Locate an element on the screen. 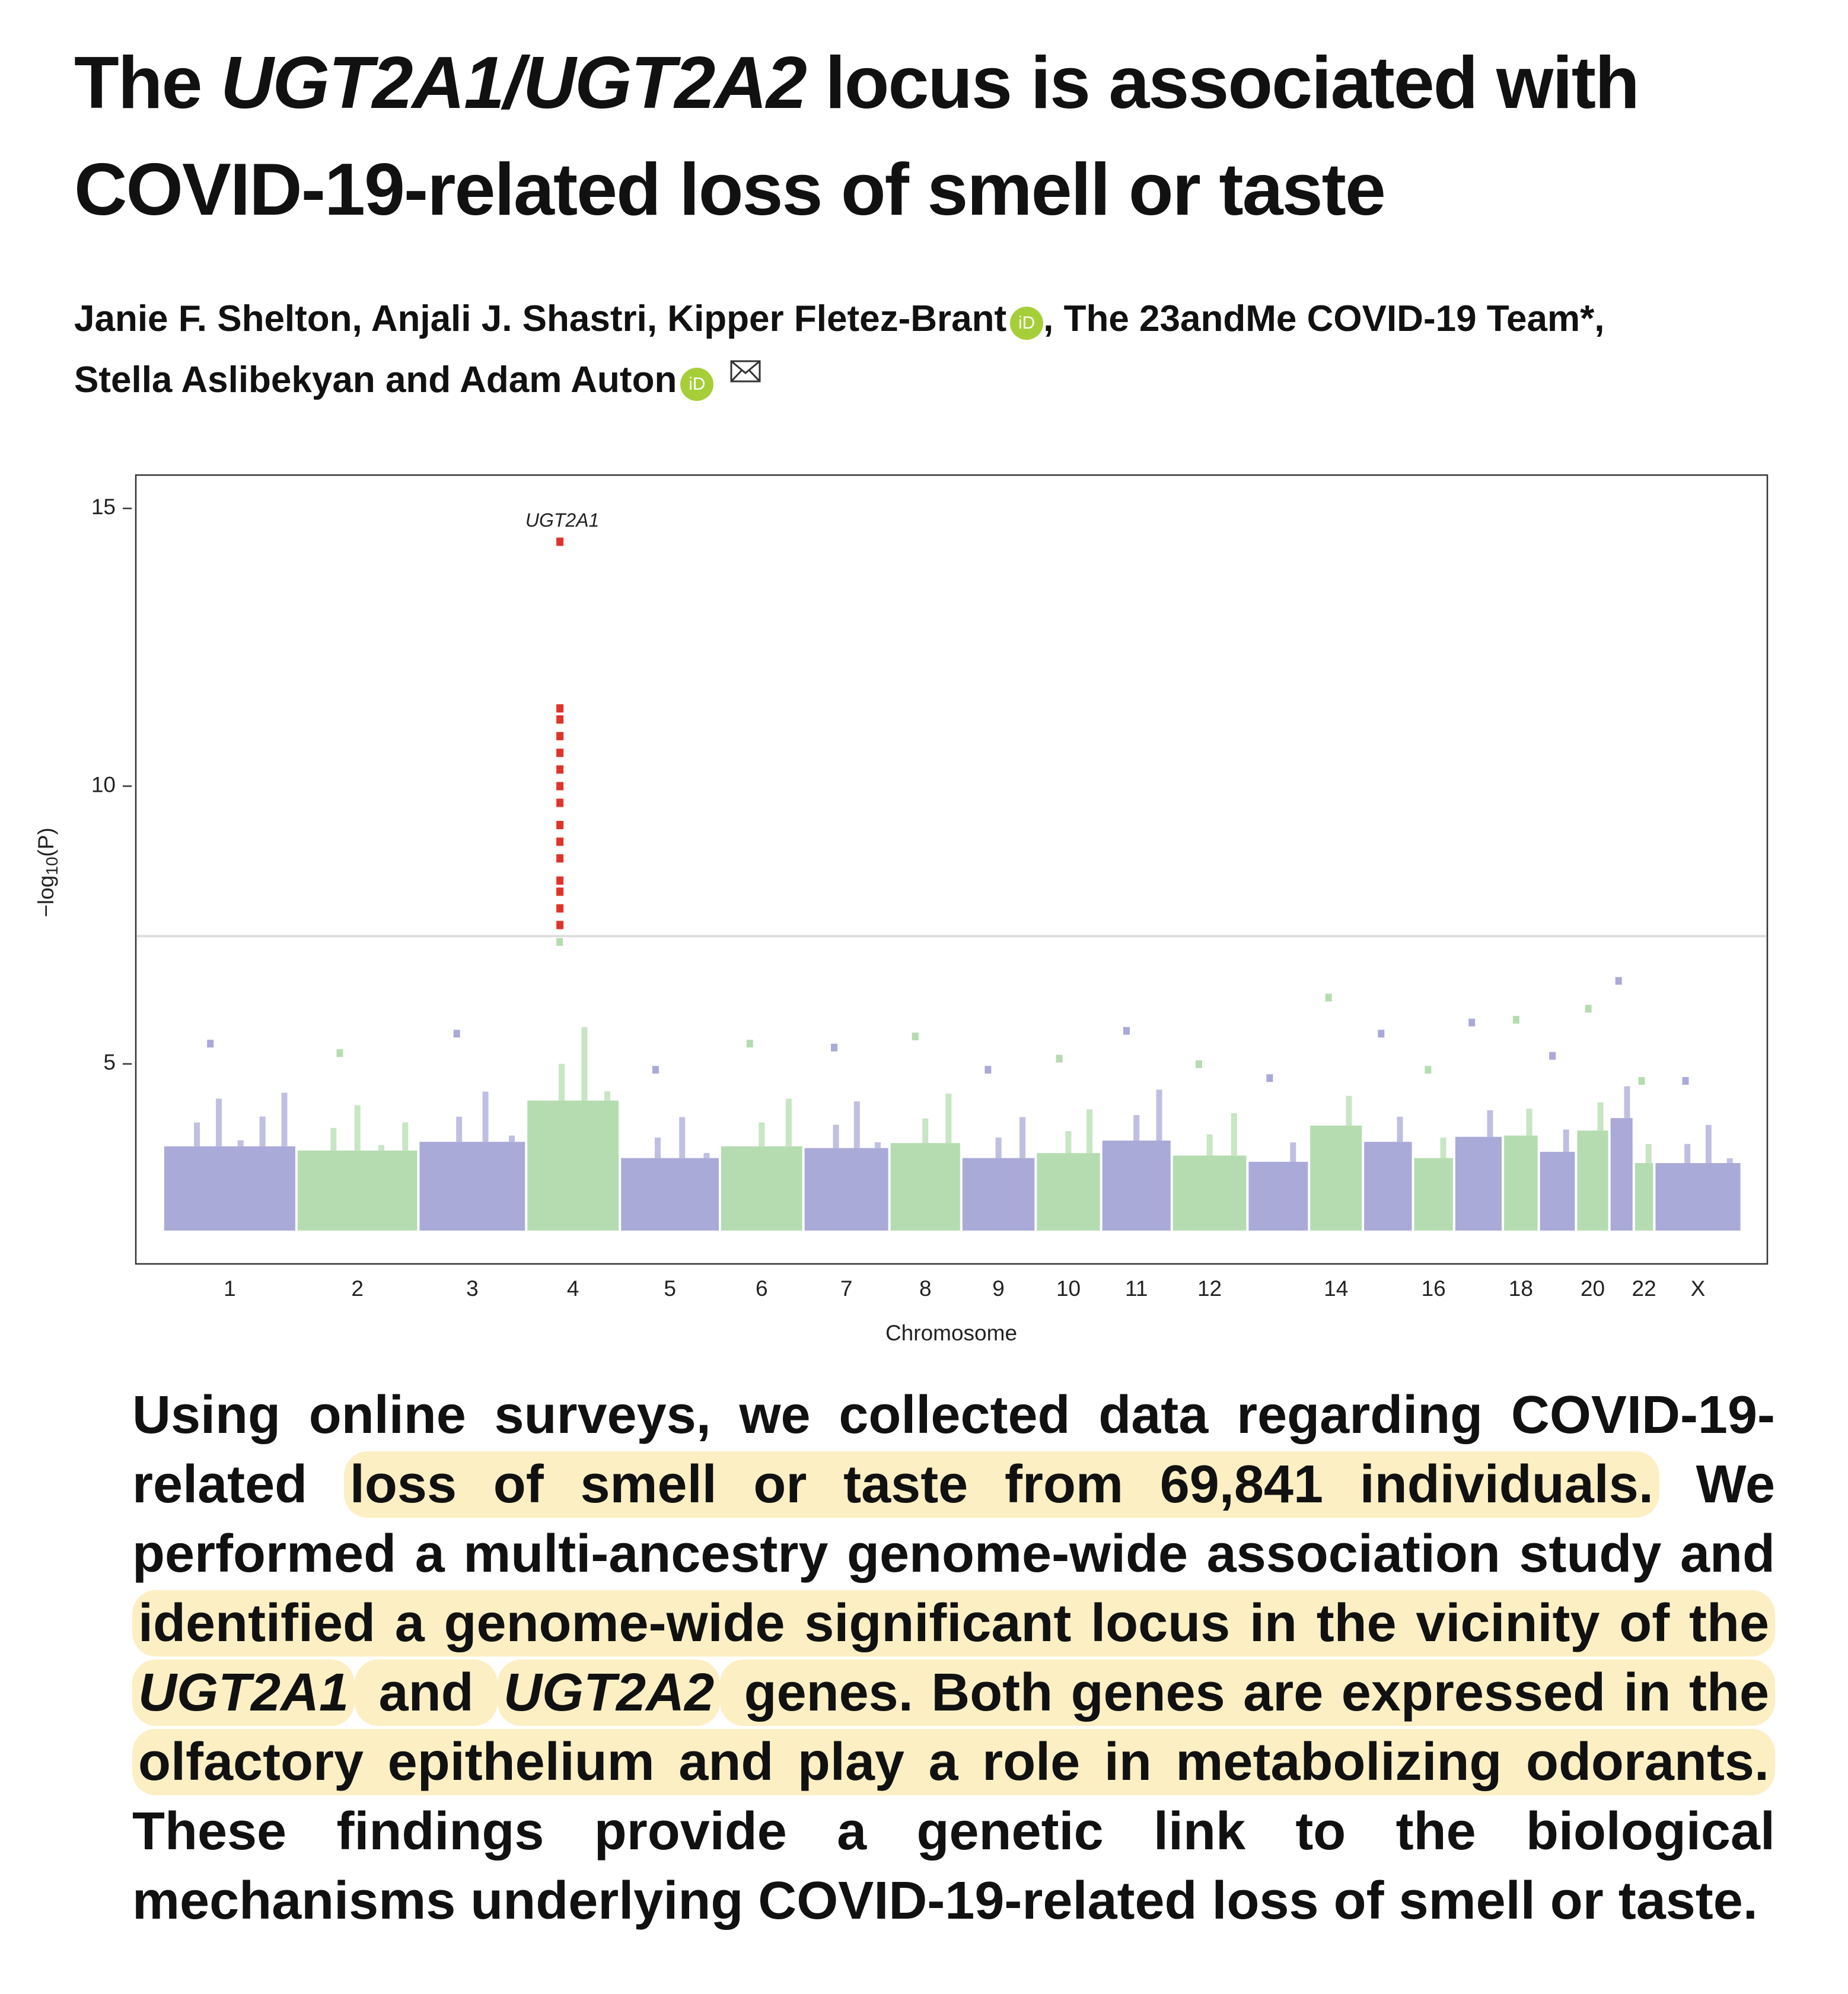  y-label-subscript: 10 is located at coordinates (52, 866).